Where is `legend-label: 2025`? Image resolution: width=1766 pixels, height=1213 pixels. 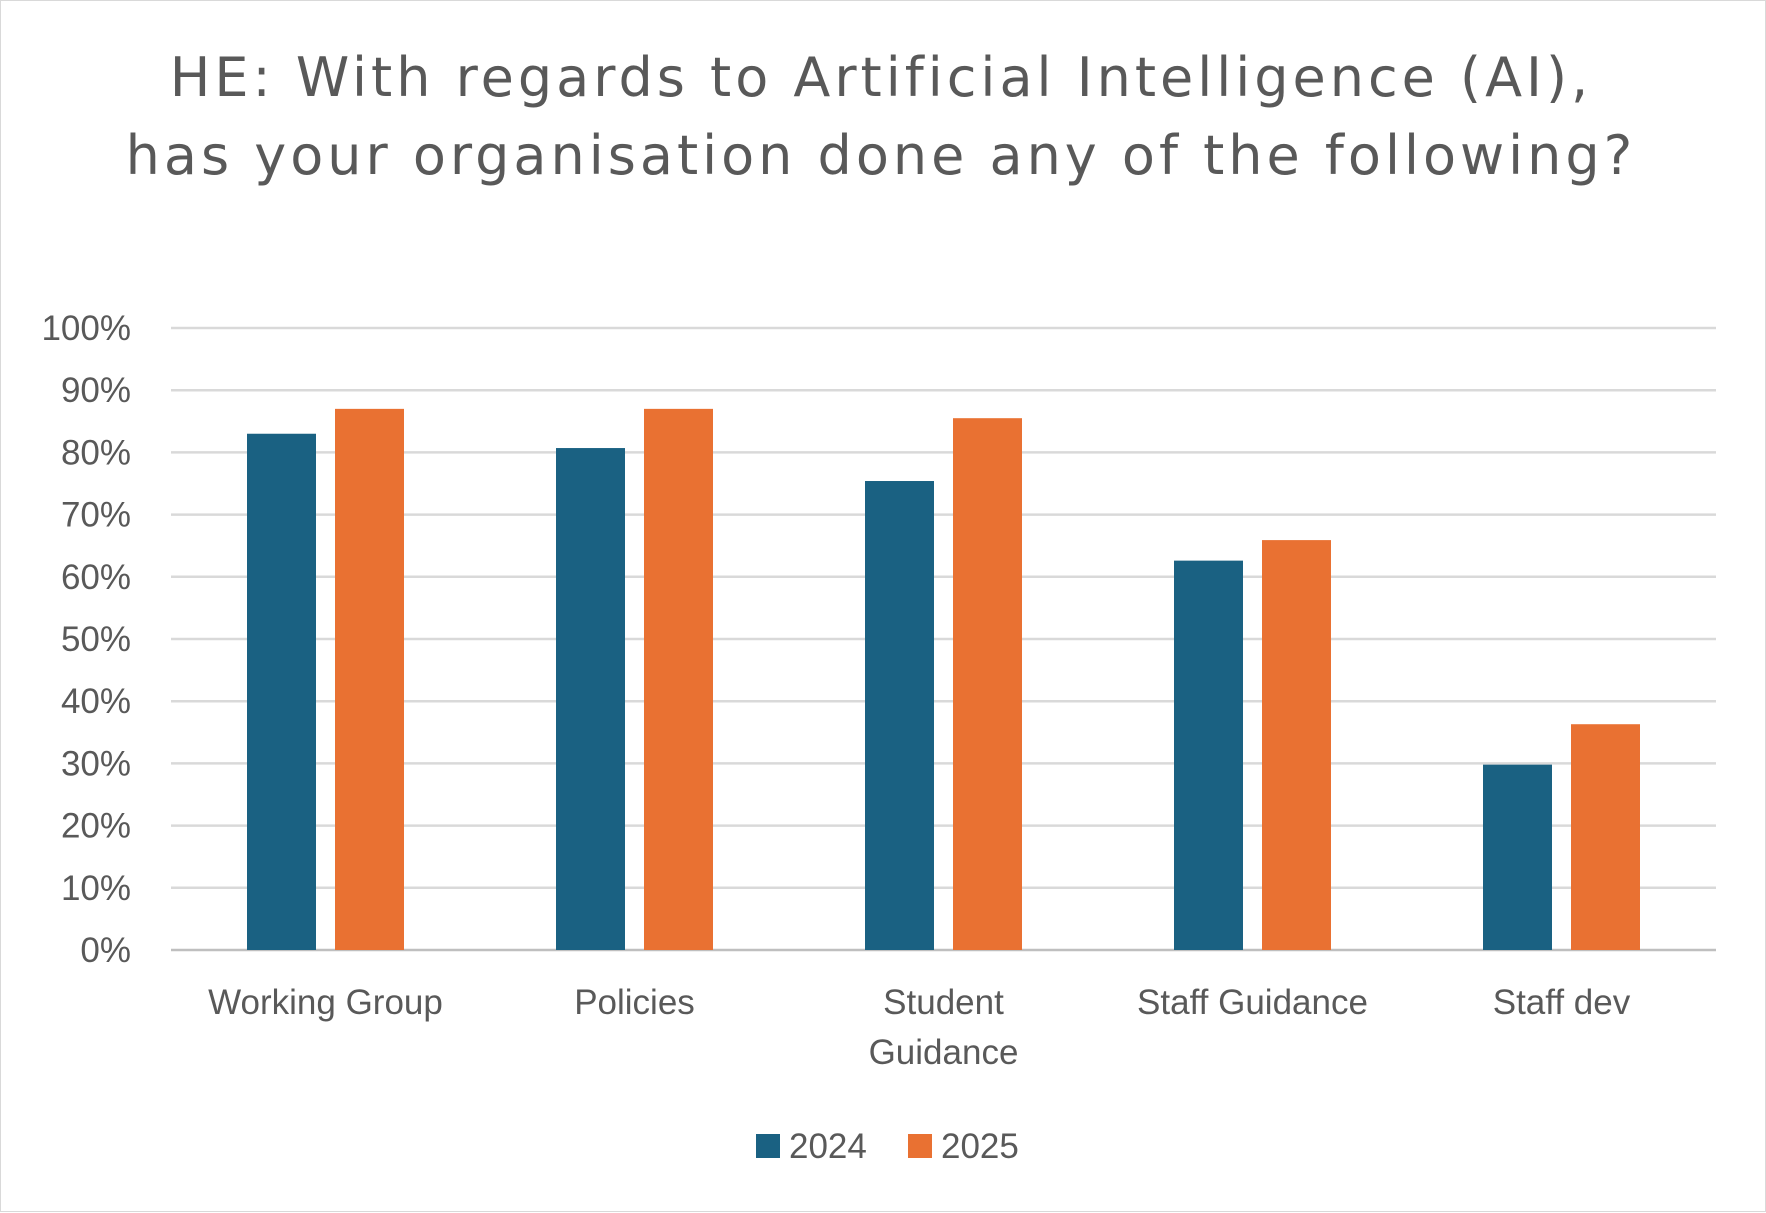
legend-label: 2025 is located at coordinates (980, 1146).